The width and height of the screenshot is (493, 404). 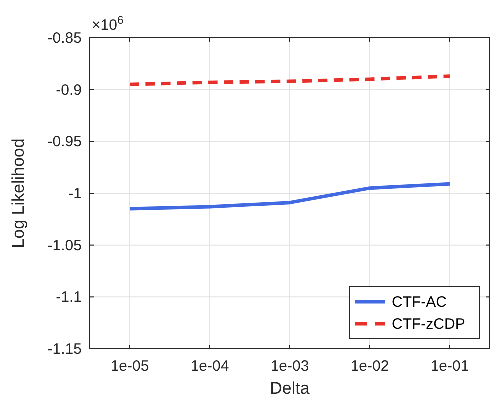 What do you see at coordinates (450, 366) in the screenshot?
I see `x-tick-label: 1e-01` at bounding box center [450, 366].